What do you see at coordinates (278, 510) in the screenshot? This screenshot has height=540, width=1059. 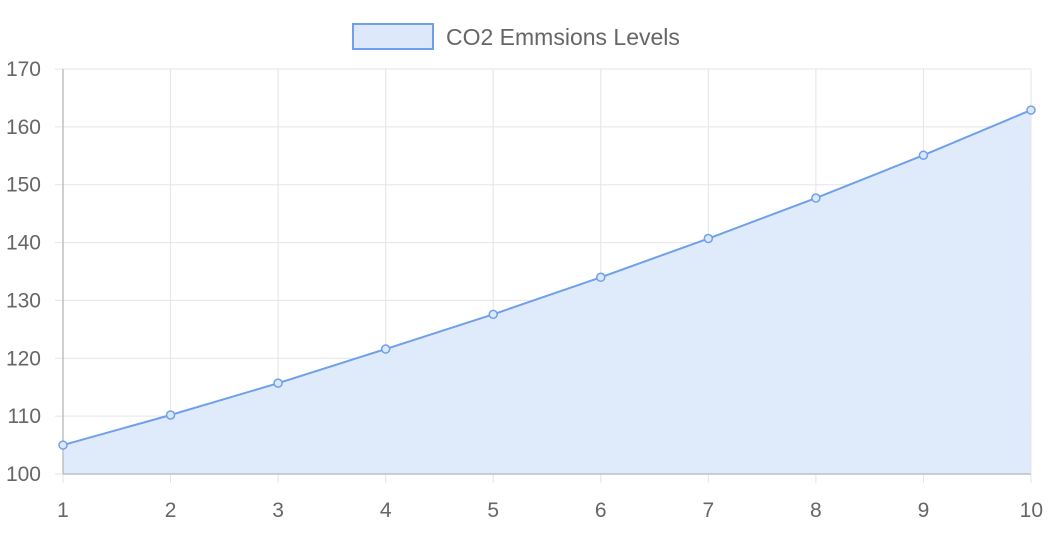 I see `x-tick-label: 3` at bounding box center [278, 510].